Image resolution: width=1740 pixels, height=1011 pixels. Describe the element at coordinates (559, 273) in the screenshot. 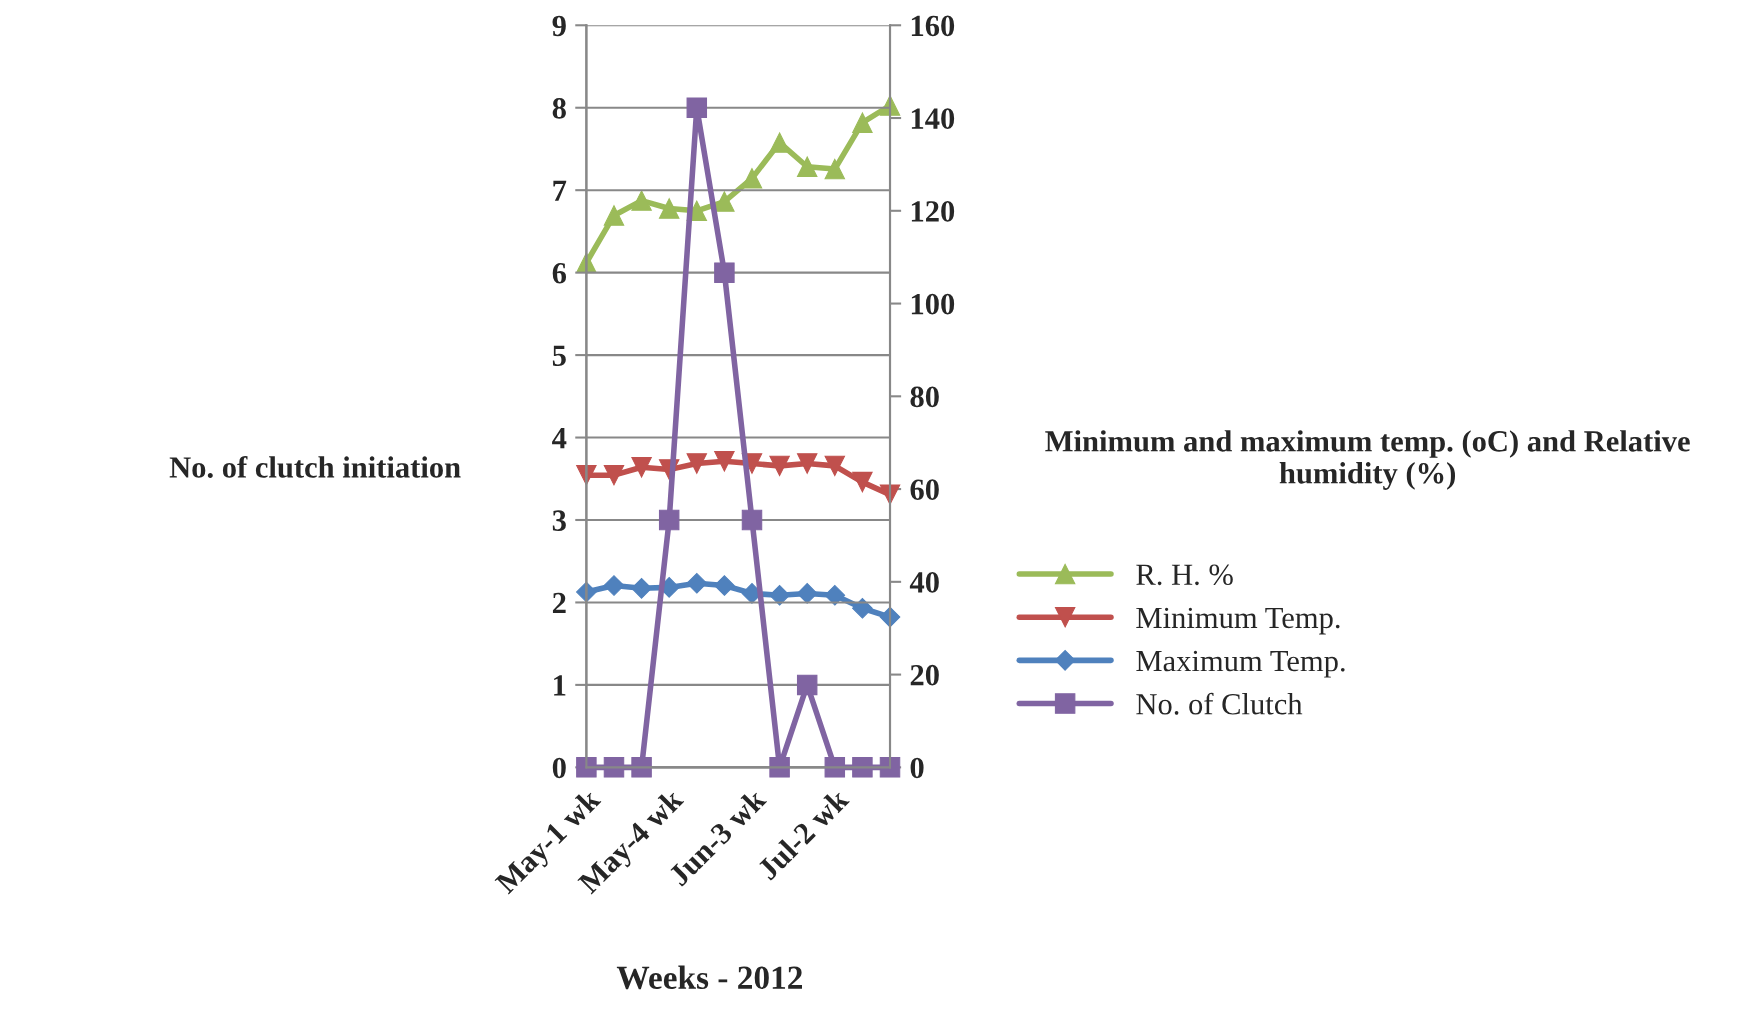

I see `y-tick-label: 6` at that location.